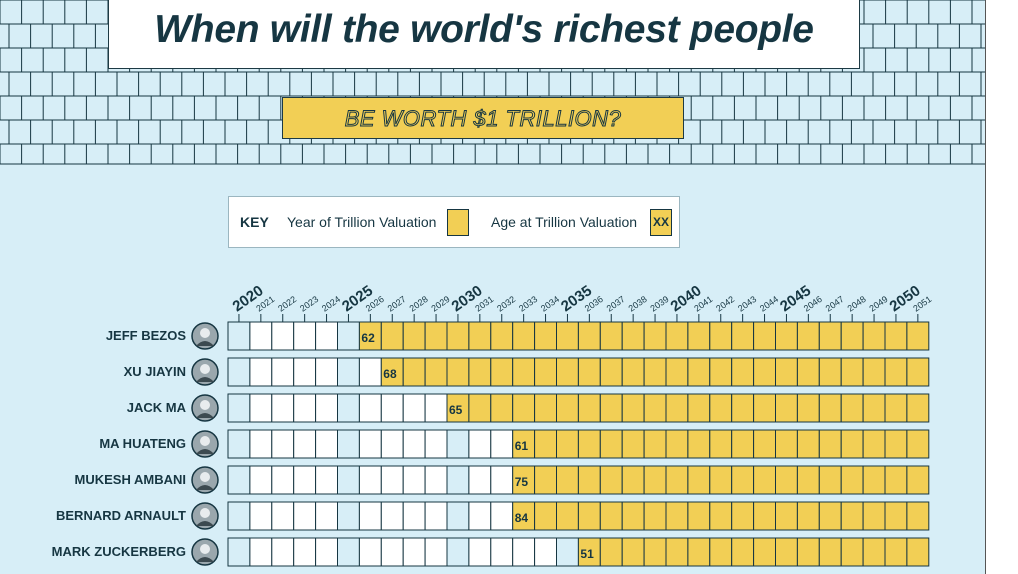  What do you see at coordinates (205, 516) in the screenshot?
I see `avatar` at bounding box center [205, 516].